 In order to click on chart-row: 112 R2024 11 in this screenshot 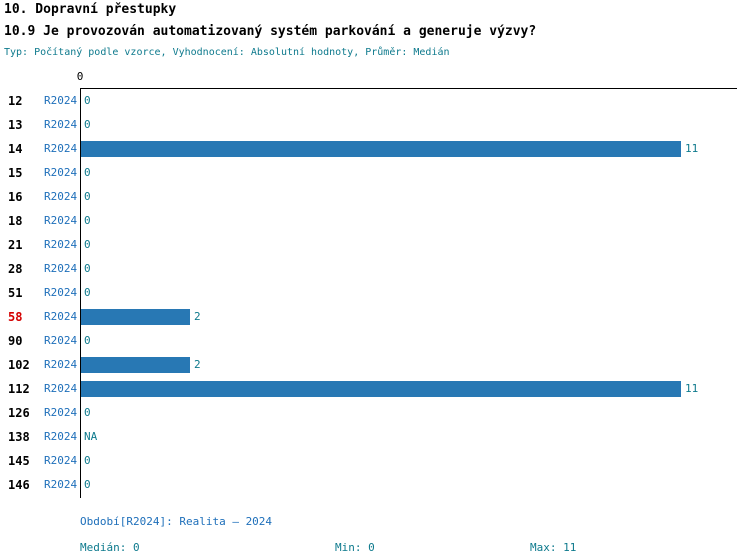, I will do `click(375, 389)`.